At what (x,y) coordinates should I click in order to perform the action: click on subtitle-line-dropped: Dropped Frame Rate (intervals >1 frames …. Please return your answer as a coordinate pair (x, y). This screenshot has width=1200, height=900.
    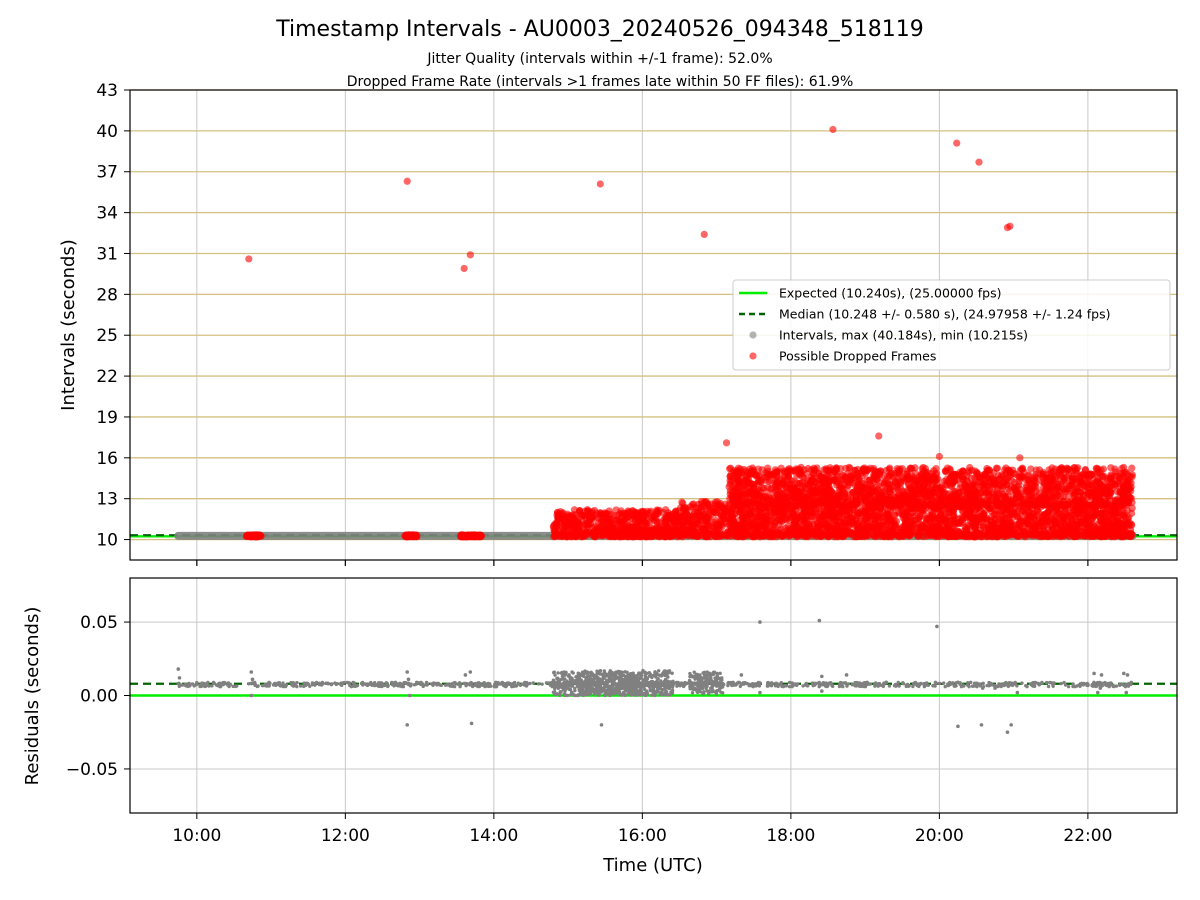
    Looking at the image, I should click on (600, 82).